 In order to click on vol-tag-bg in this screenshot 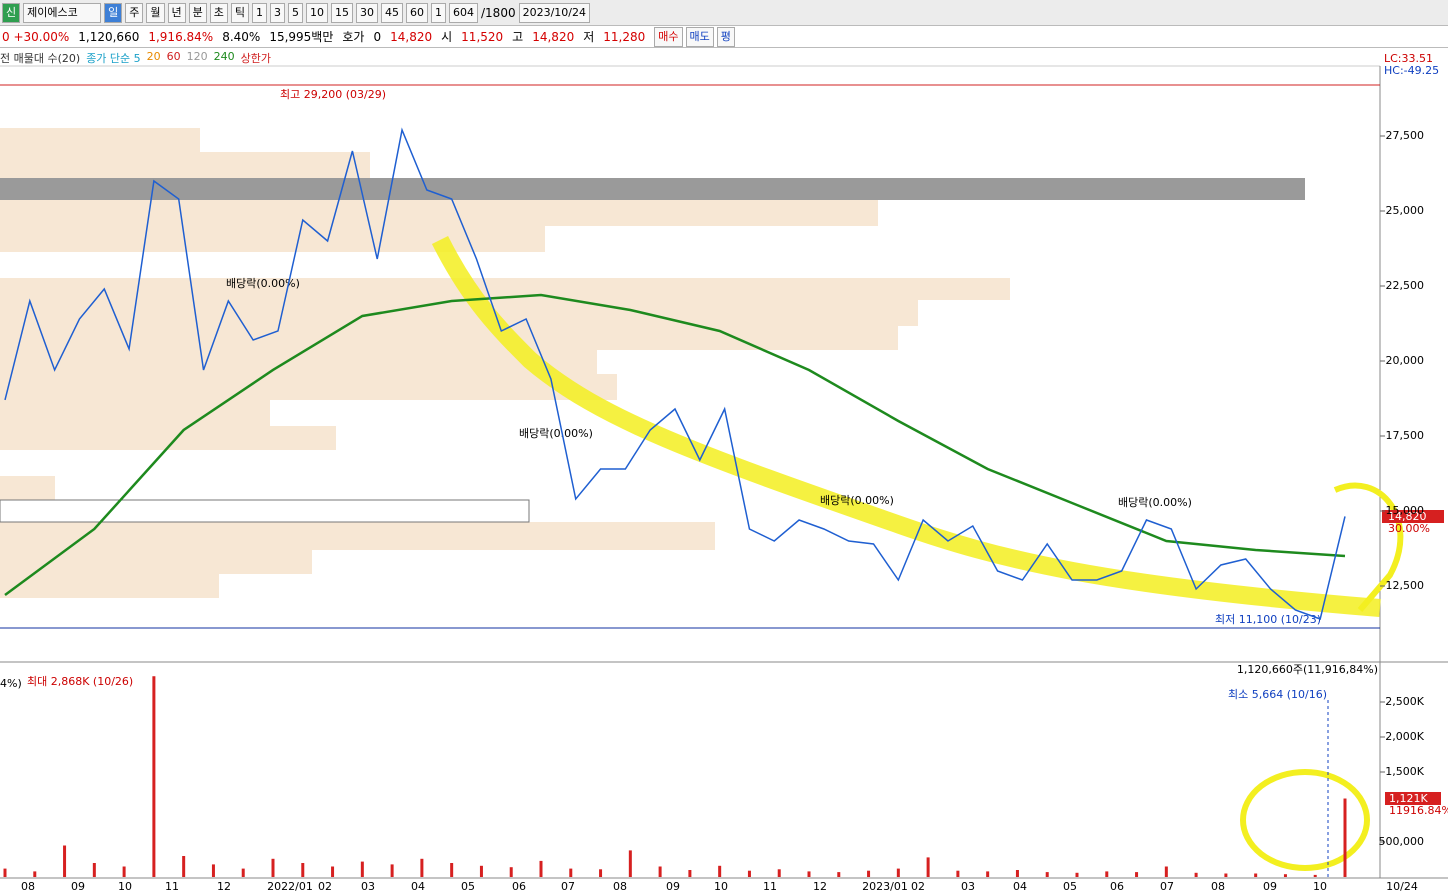, I will do `click(1413, 798)`.